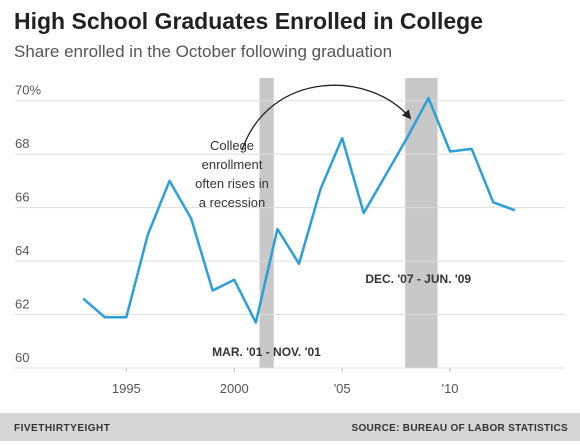 Image resolution: width=580 pixels, height=446 pixels. I want to click on y-tick-label: 68, so click(22, 143).